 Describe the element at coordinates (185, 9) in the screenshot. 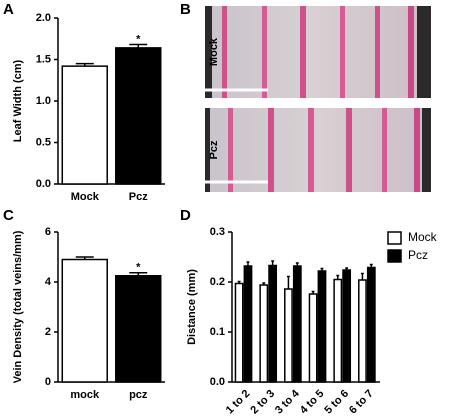

I see `panel-letter: B` at that location.